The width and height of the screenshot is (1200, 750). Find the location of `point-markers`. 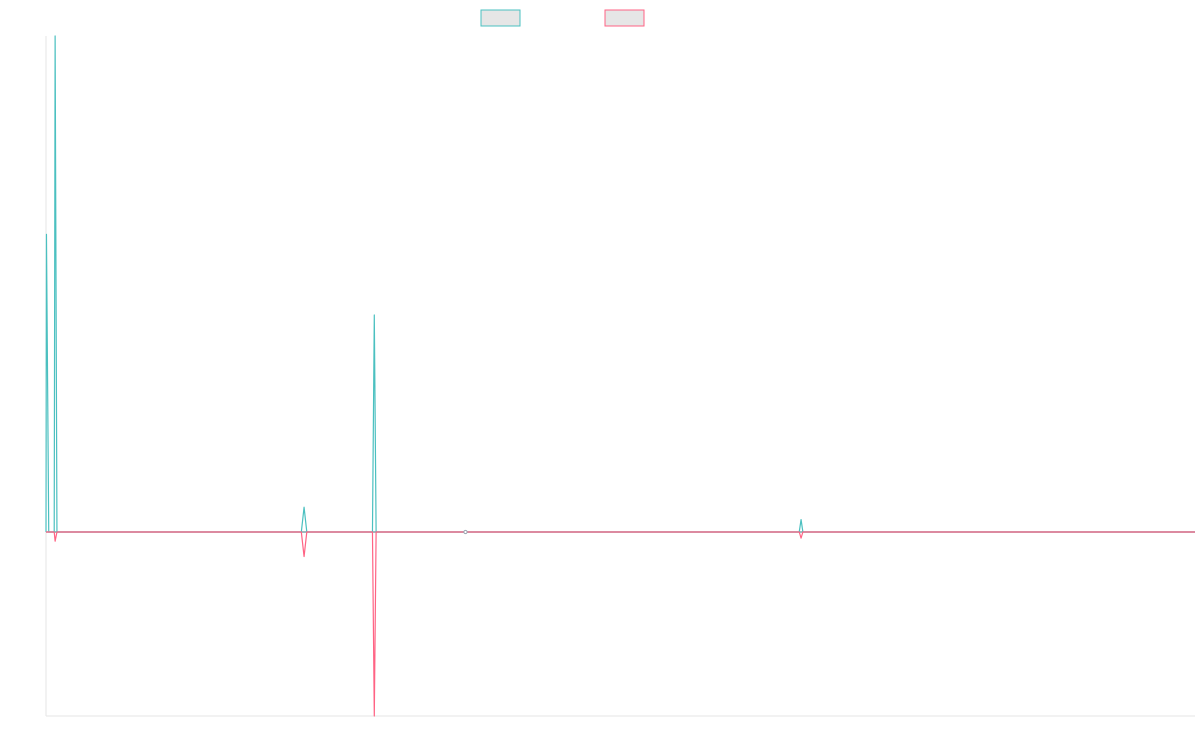

point-markers is located at coordinates (465, 532).